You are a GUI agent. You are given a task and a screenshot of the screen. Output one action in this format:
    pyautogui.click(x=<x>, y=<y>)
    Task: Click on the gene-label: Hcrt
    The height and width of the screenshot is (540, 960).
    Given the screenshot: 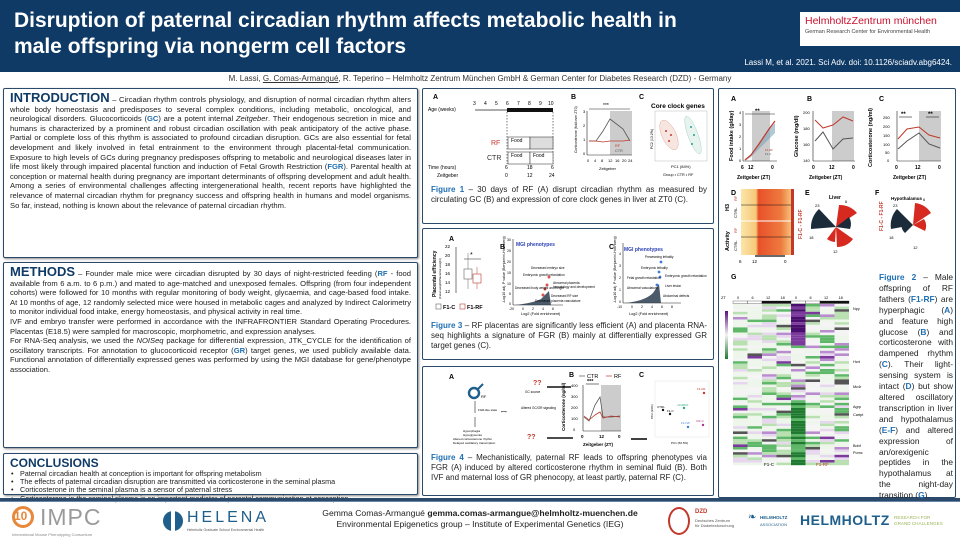 What is the action you would take?
    pyautogui.click(x=857, y=362)
    